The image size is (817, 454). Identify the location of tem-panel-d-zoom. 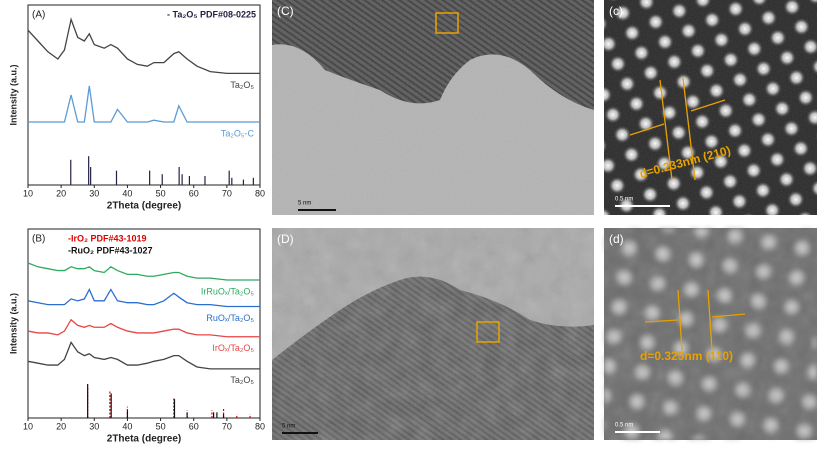
(710, 334).